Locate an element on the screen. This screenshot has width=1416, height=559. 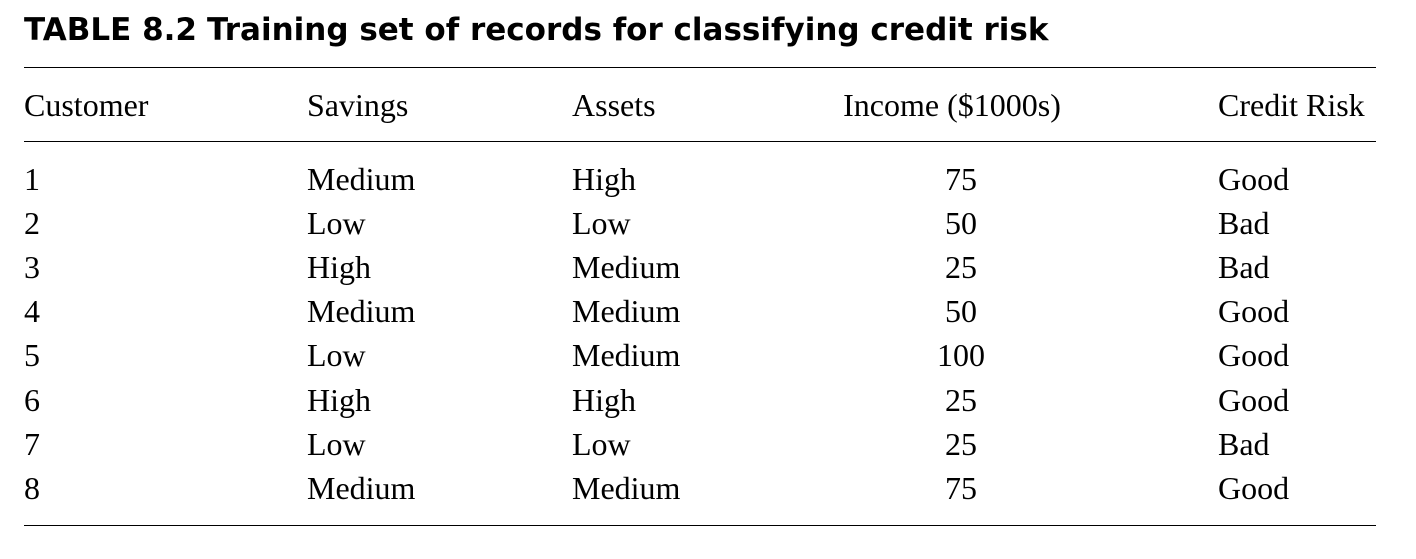
table-row: 7 Low Low 25 Bad is located at coordinates (708, 444).